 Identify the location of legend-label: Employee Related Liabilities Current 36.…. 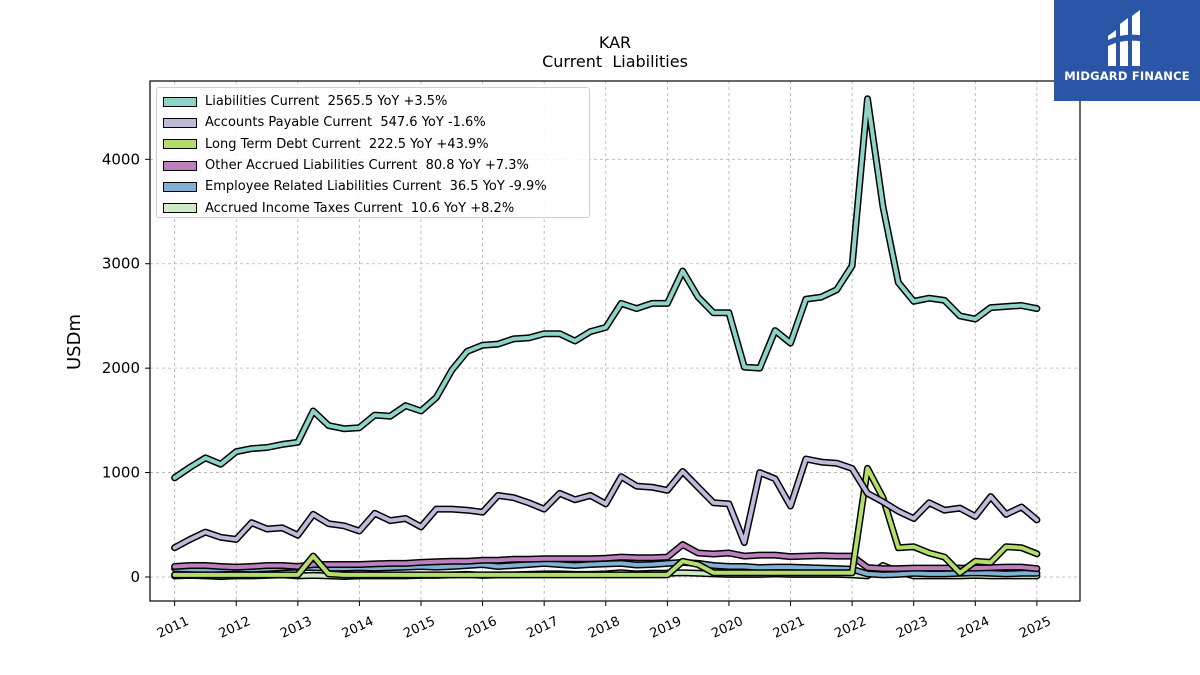
(376, 187).